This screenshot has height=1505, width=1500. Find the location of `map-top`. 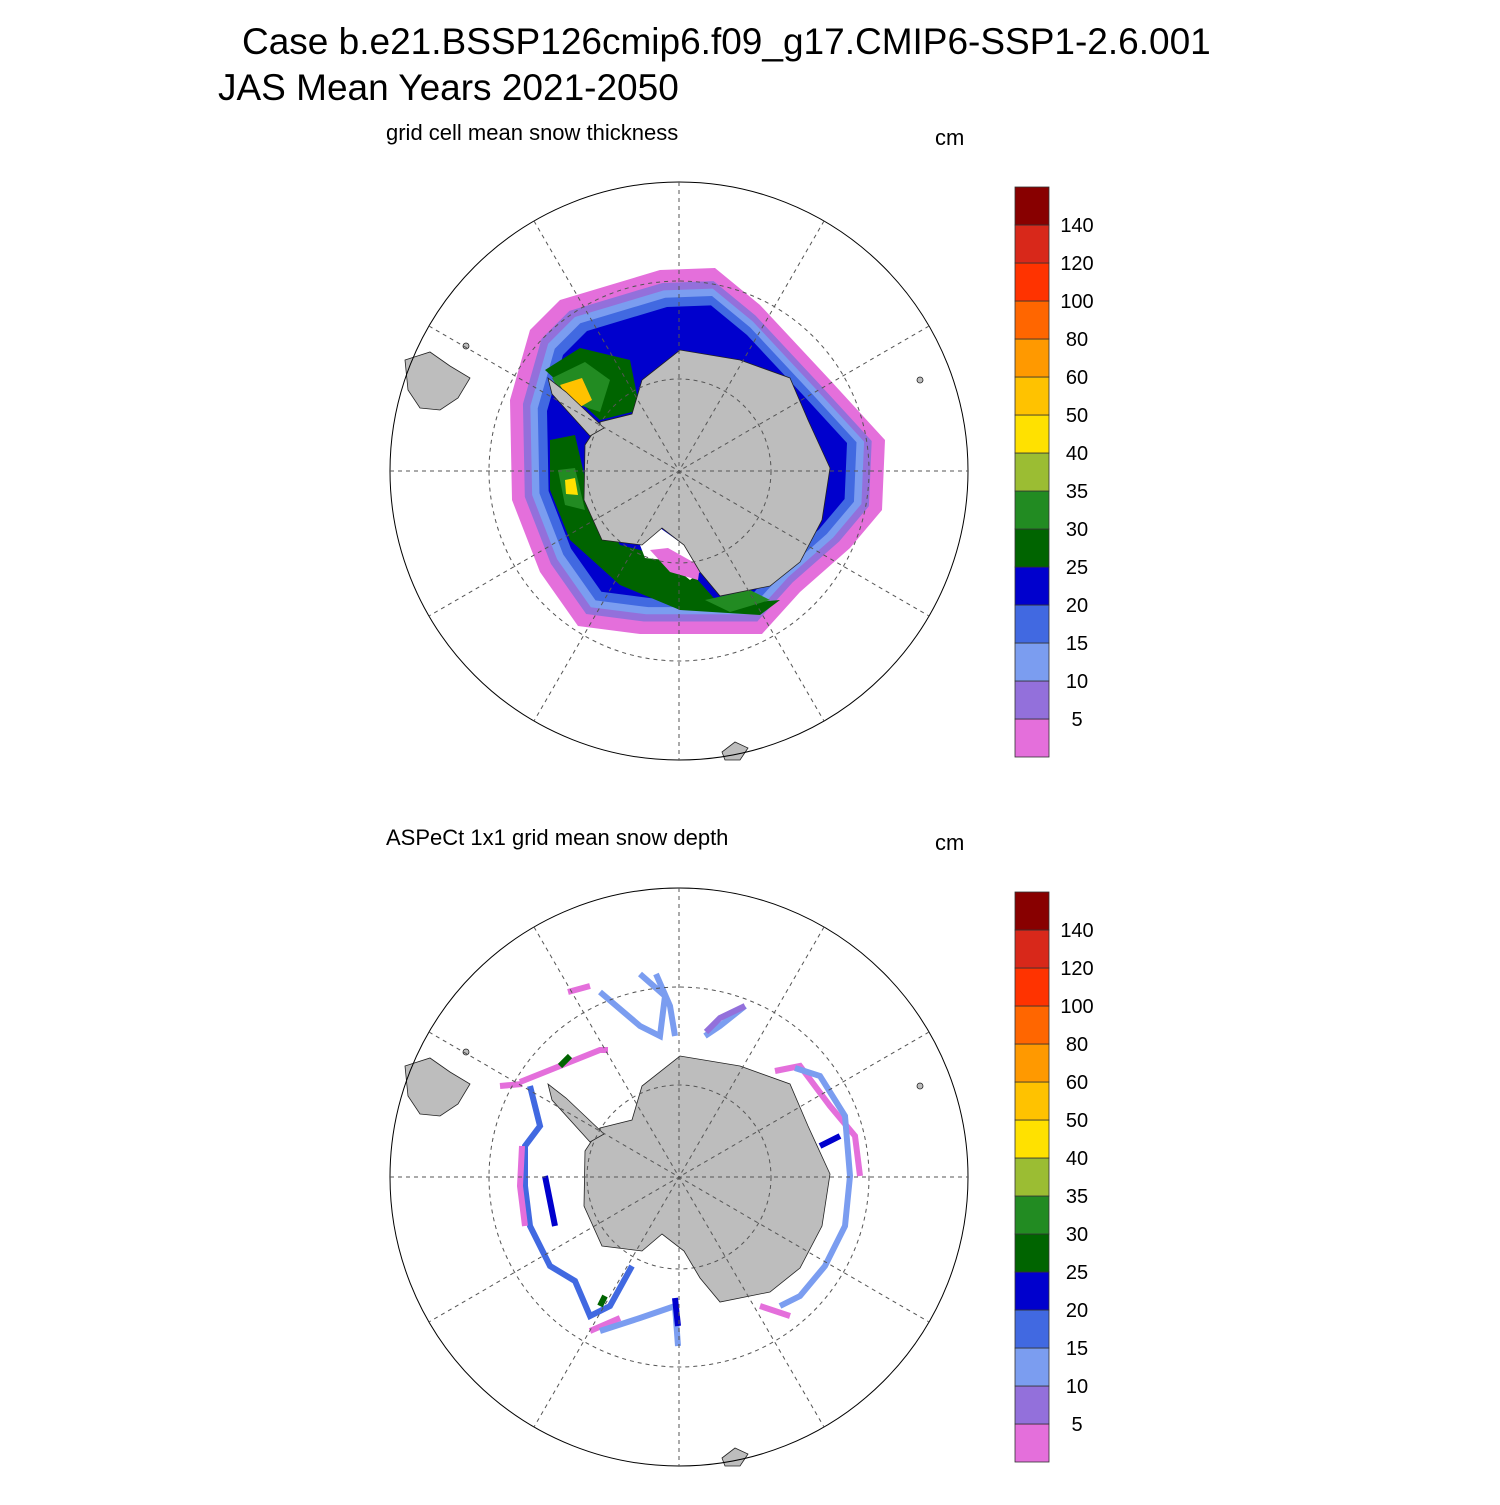

map-top is located at coordinates (679, 471).